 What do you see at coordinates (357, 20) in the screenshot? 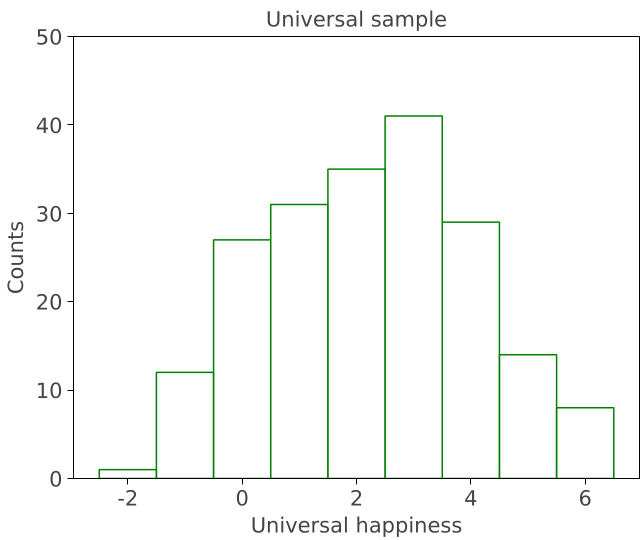
I see `chart-title: Universal sample` at bounding box center [357, 20].